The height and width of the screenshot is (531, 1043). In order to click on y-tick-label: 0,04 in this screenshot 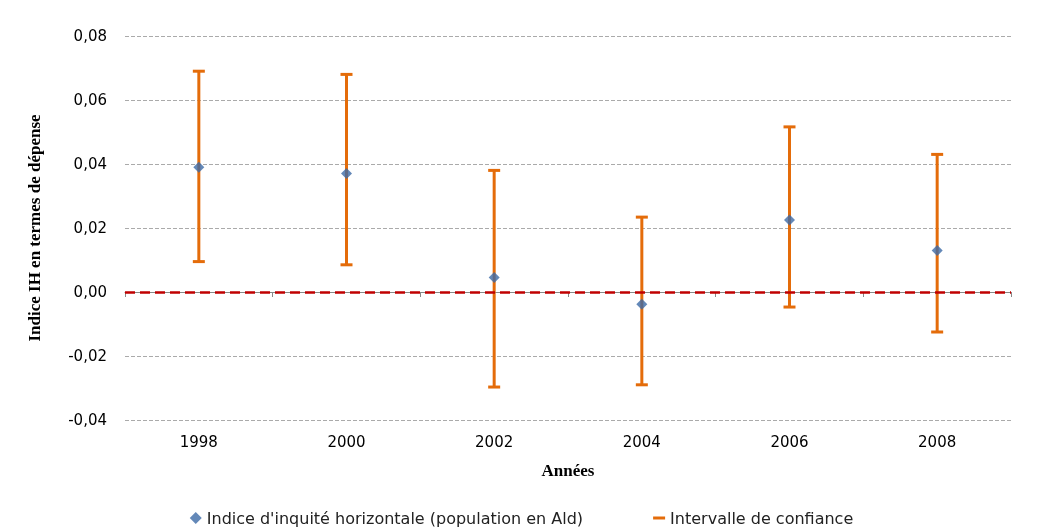, I will do `click(90, 164)`.